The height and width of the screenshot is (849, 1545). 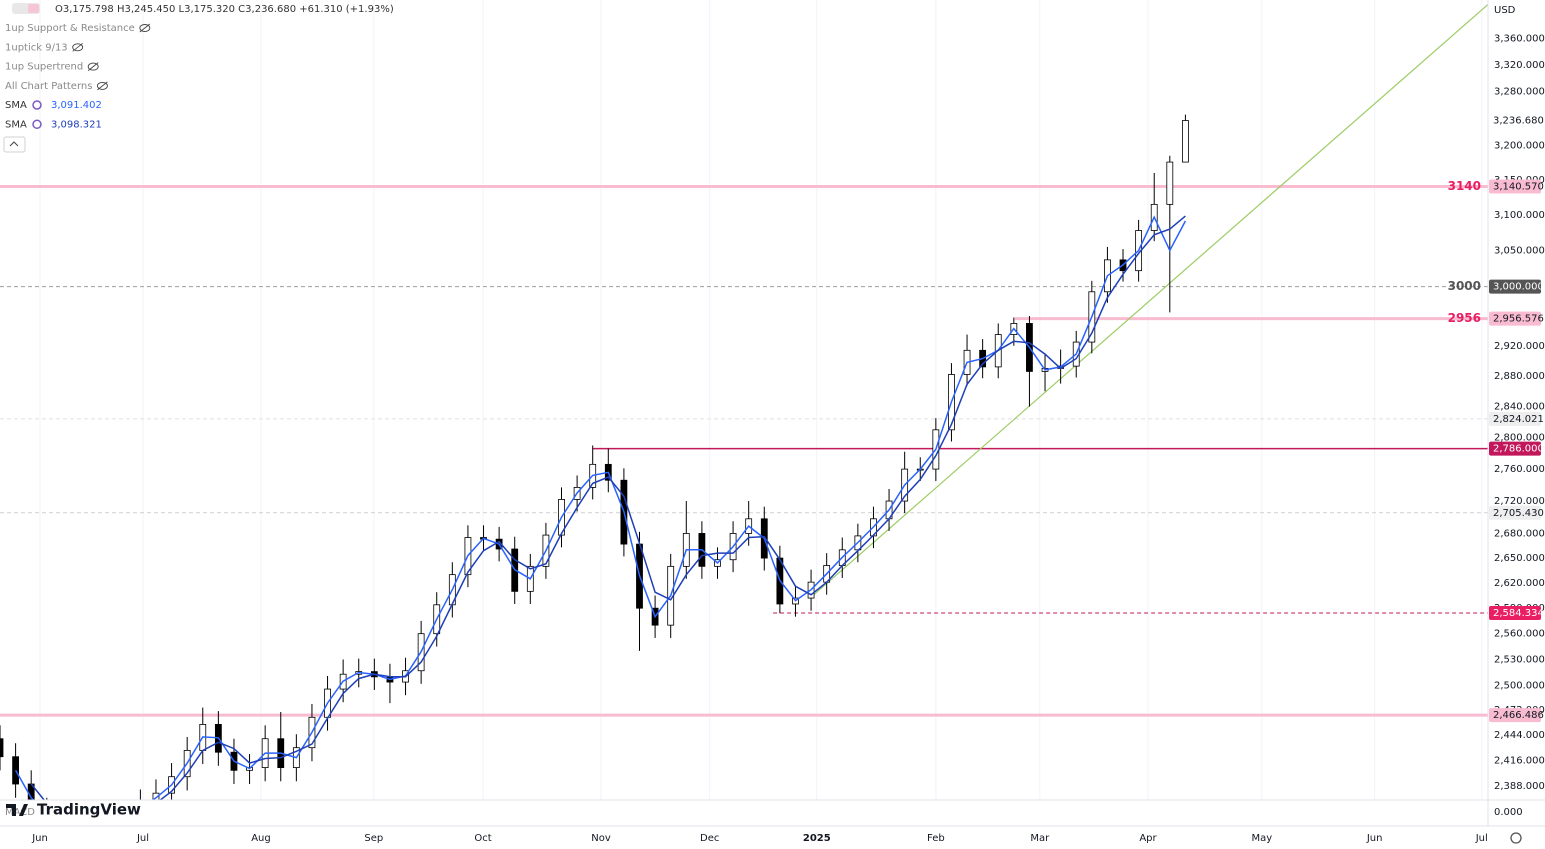 What do you see at coordinates (36, 47) in the screenshot?
I see `indicator-name: 1uptick 9/13` at bounding box center [36, 47].